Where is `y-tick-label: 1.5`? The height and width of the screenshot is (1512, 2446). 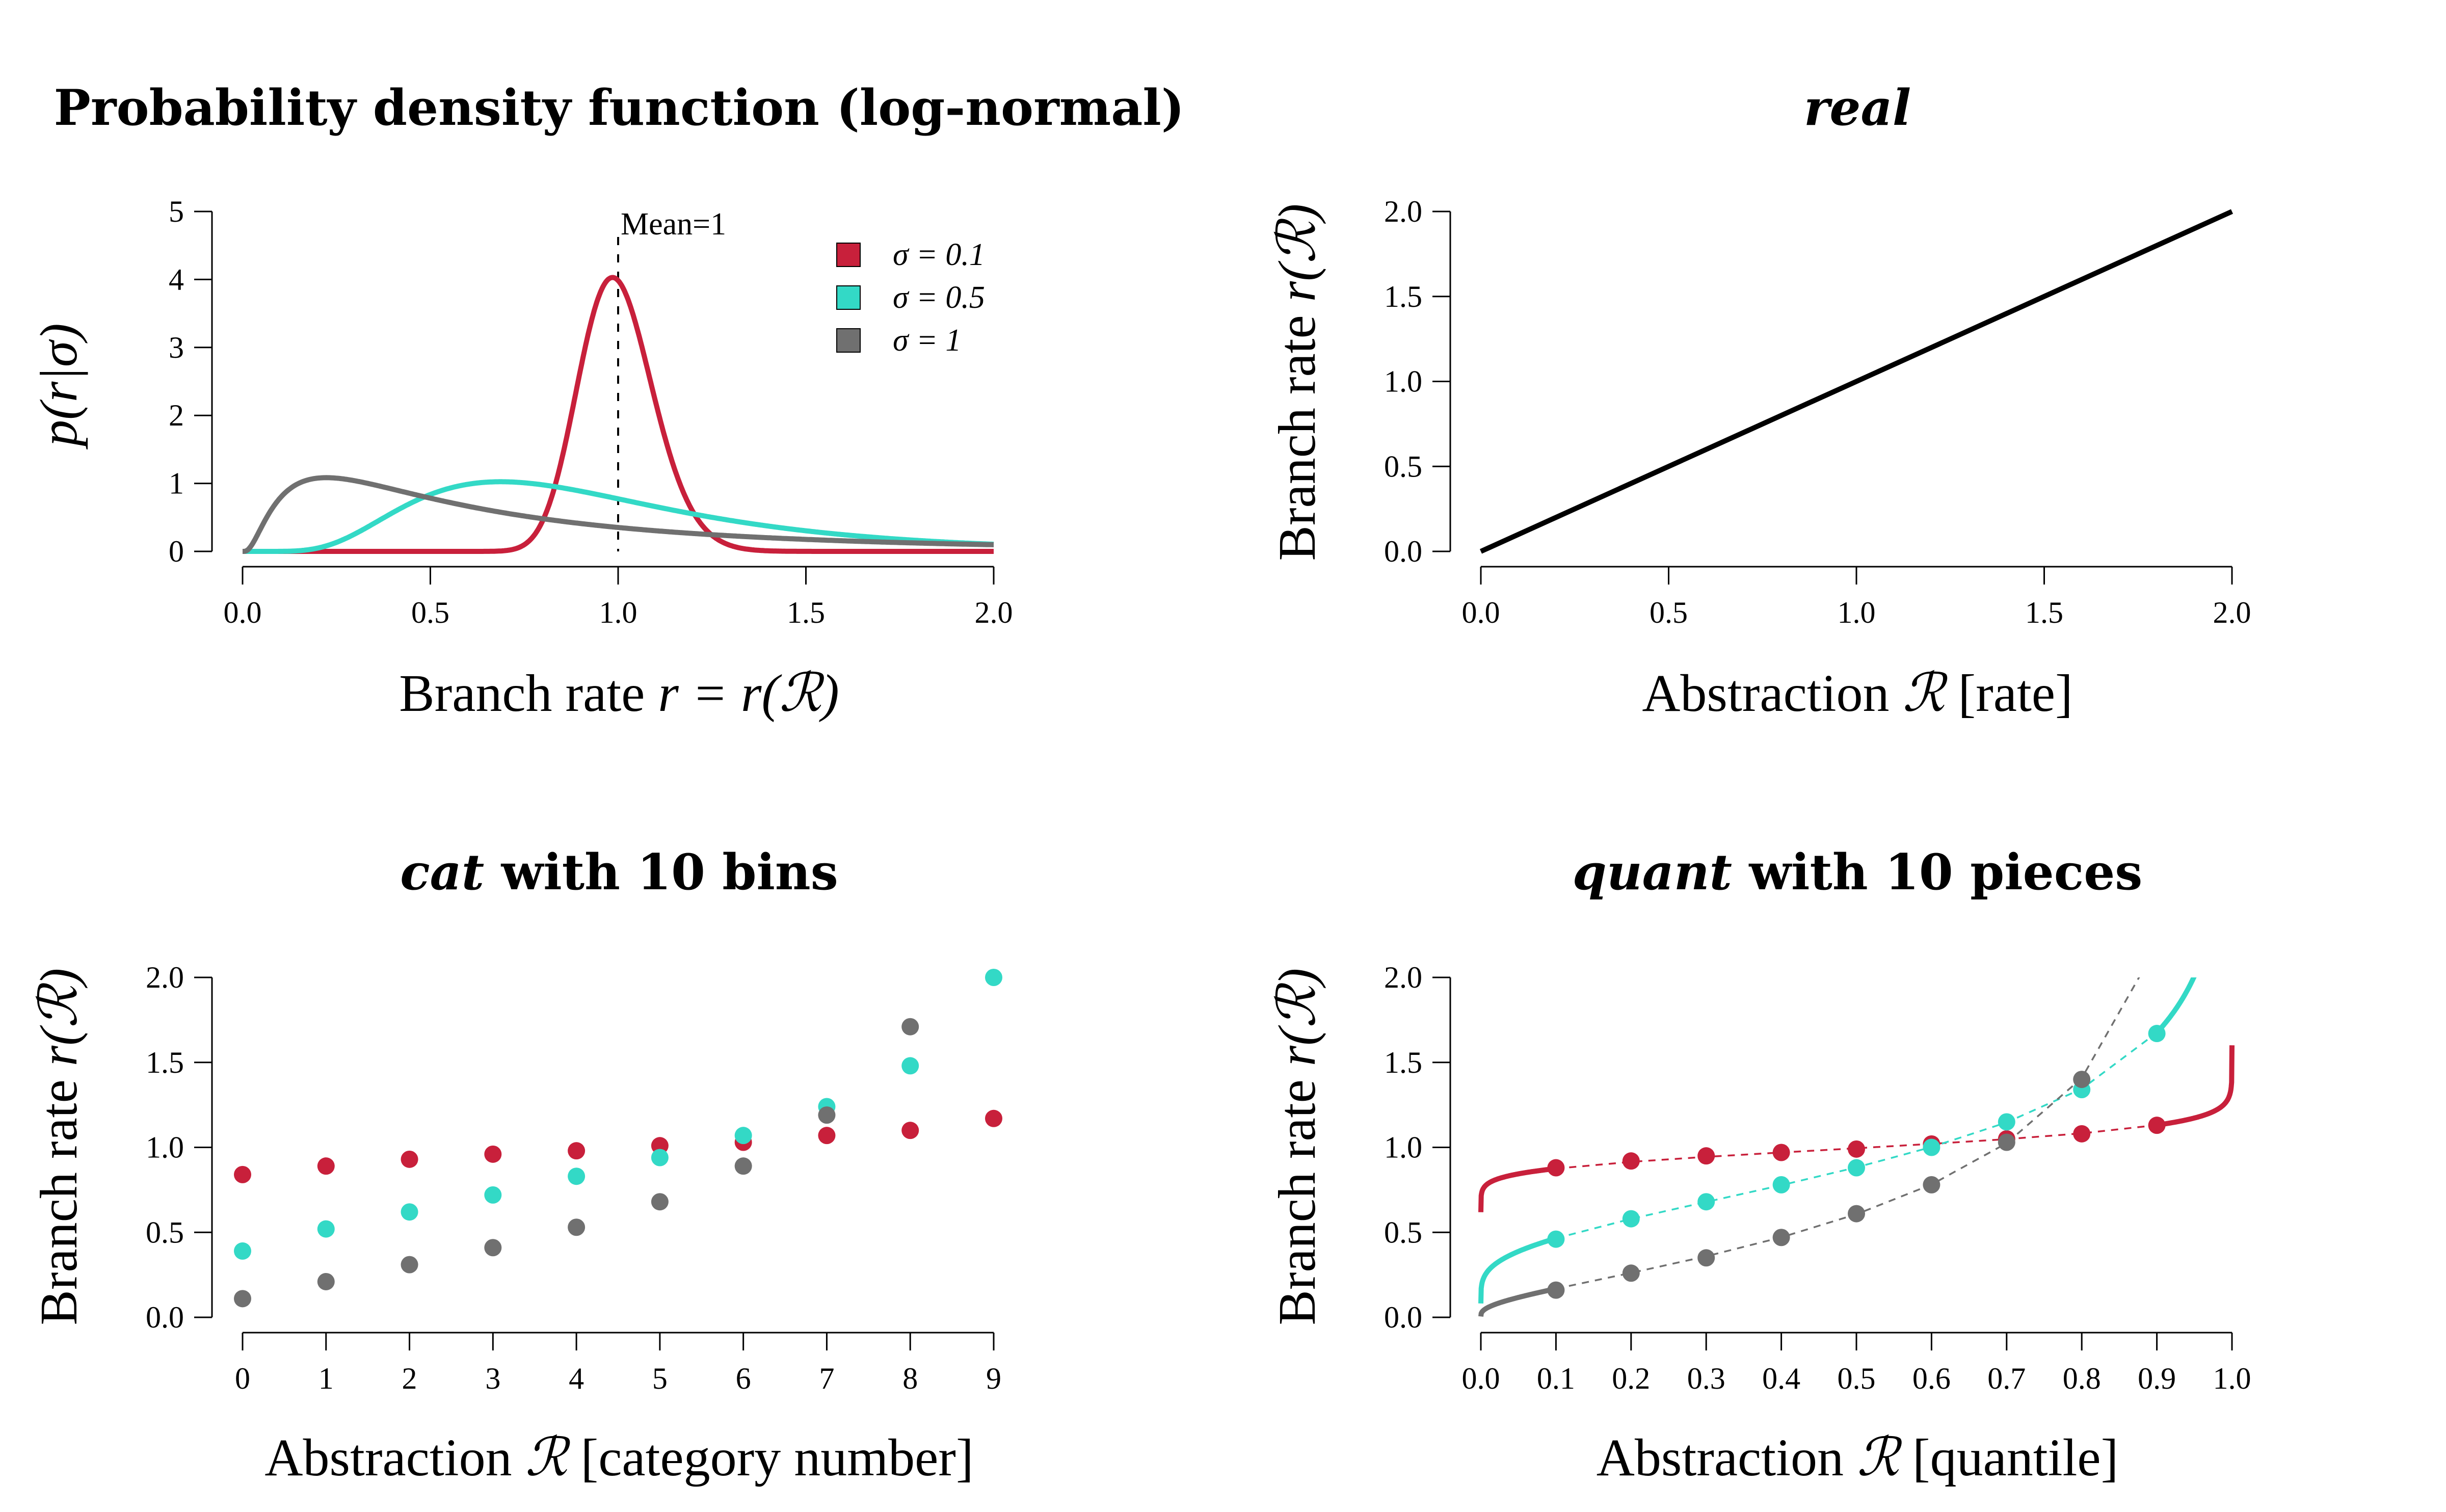
y-tick-label: 1.5 is located at coordinates (1403, 296).